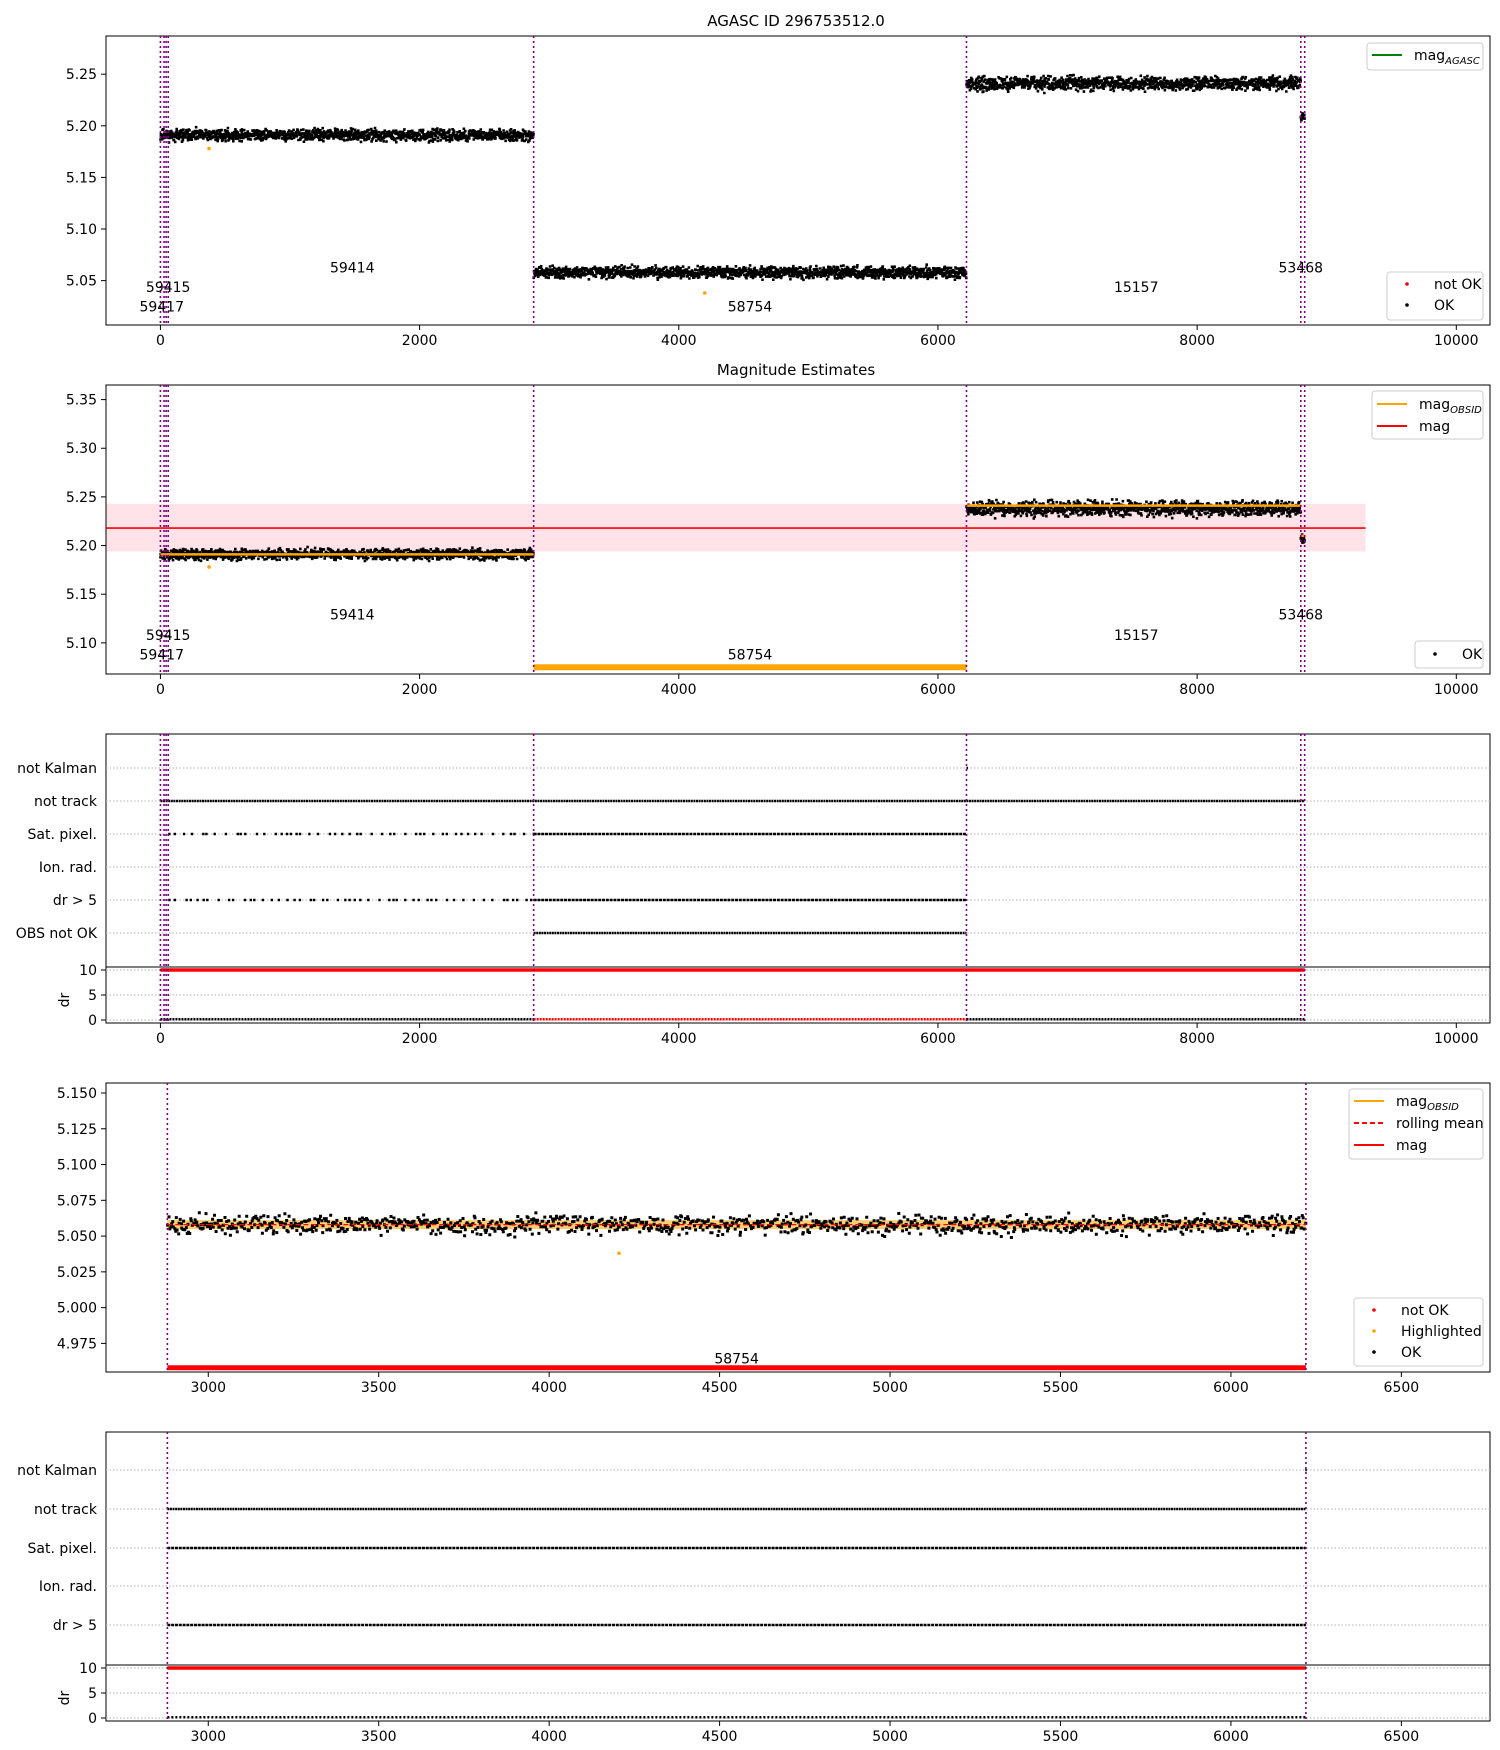  Describe the element at coordinates (77, 1309) in the screenshot. I see `y-tick-label: 5.000` at that location.